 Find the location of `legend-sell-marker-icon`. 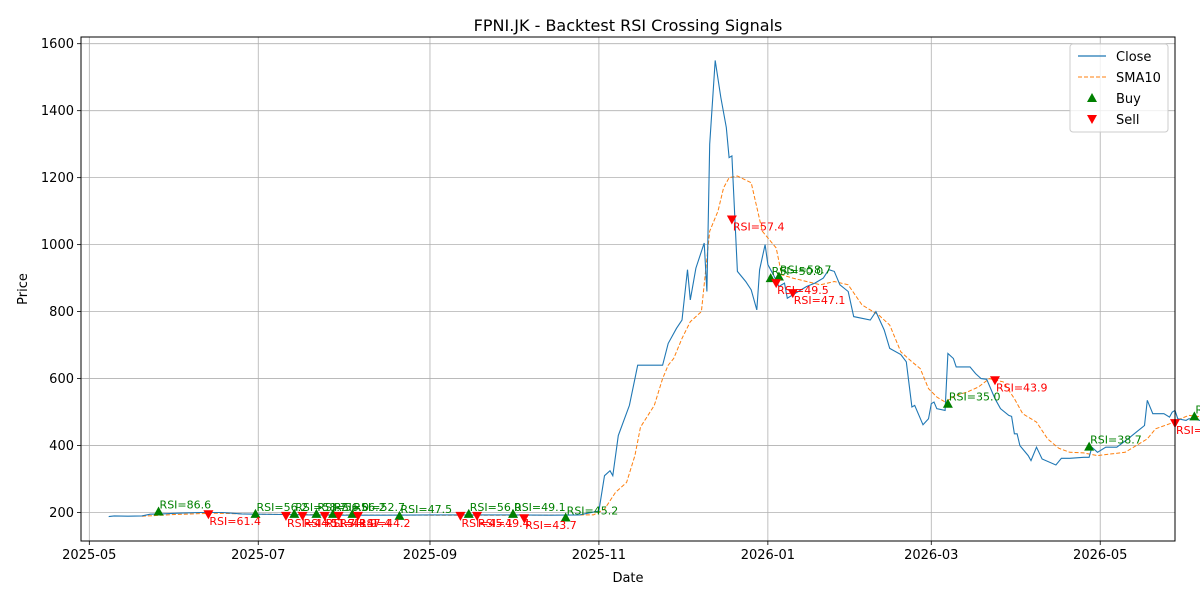

legend-sell-marker-icon is located at coordinates (1092, 119).